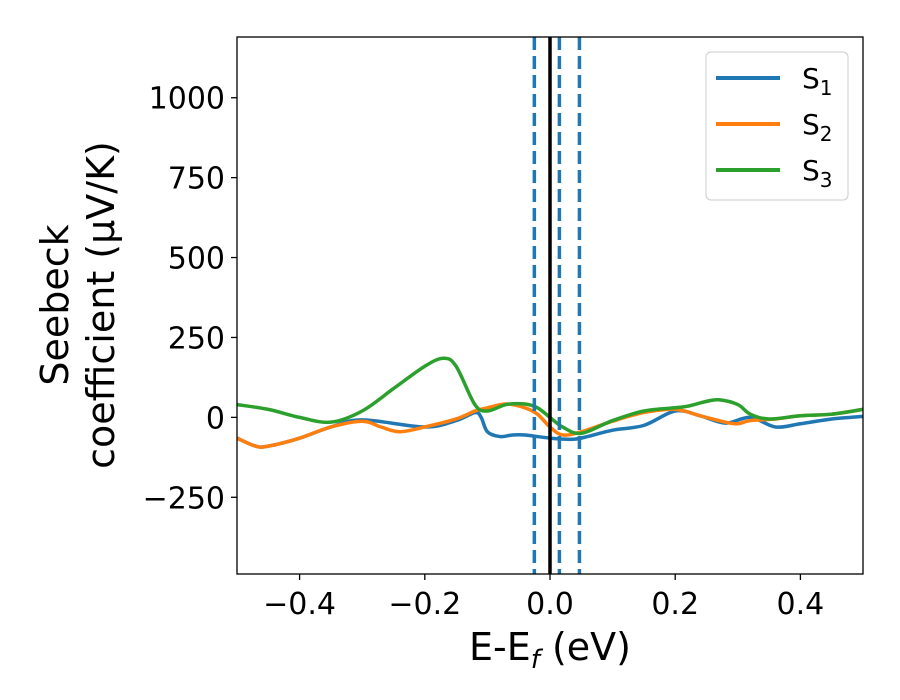 This screenshot has width=900, height=700. Describe the element at coordinates (215, 418) in the screenshot. I see `y-tick-label: 0` at that location.